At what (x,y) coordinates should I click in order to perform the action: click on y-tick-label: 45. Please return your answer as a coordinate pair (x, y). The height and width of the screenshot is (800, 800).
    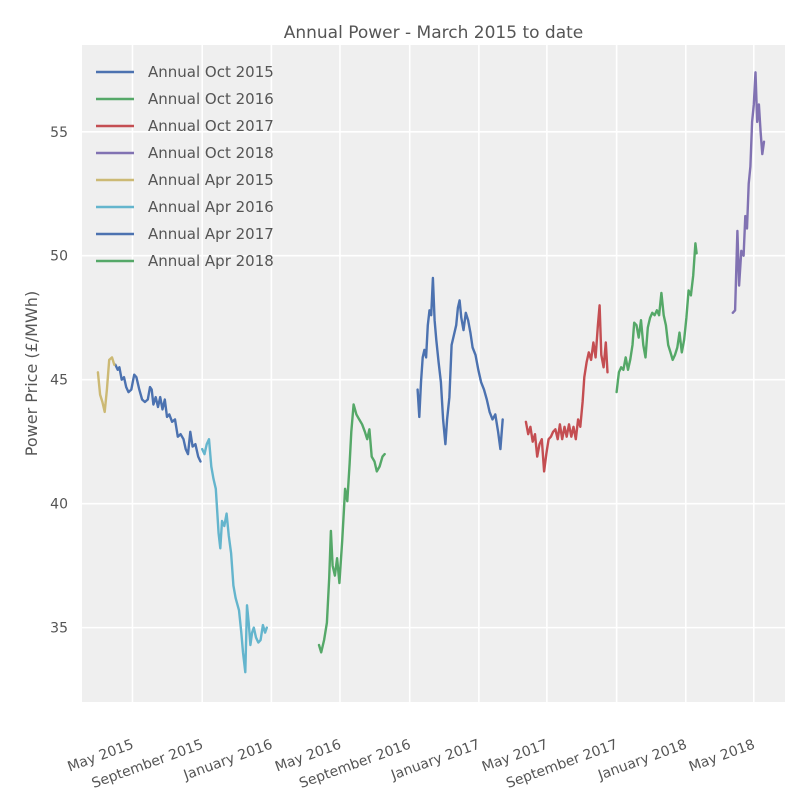
    Looking at the image, I should click on (59, 381).